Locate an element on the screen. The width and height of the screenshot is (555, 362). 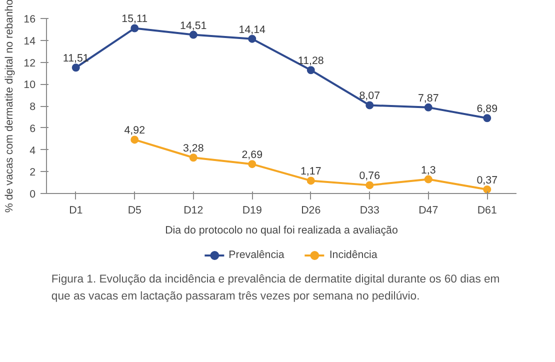
y-tick-label: 8 is located at coordinates (33, 107).